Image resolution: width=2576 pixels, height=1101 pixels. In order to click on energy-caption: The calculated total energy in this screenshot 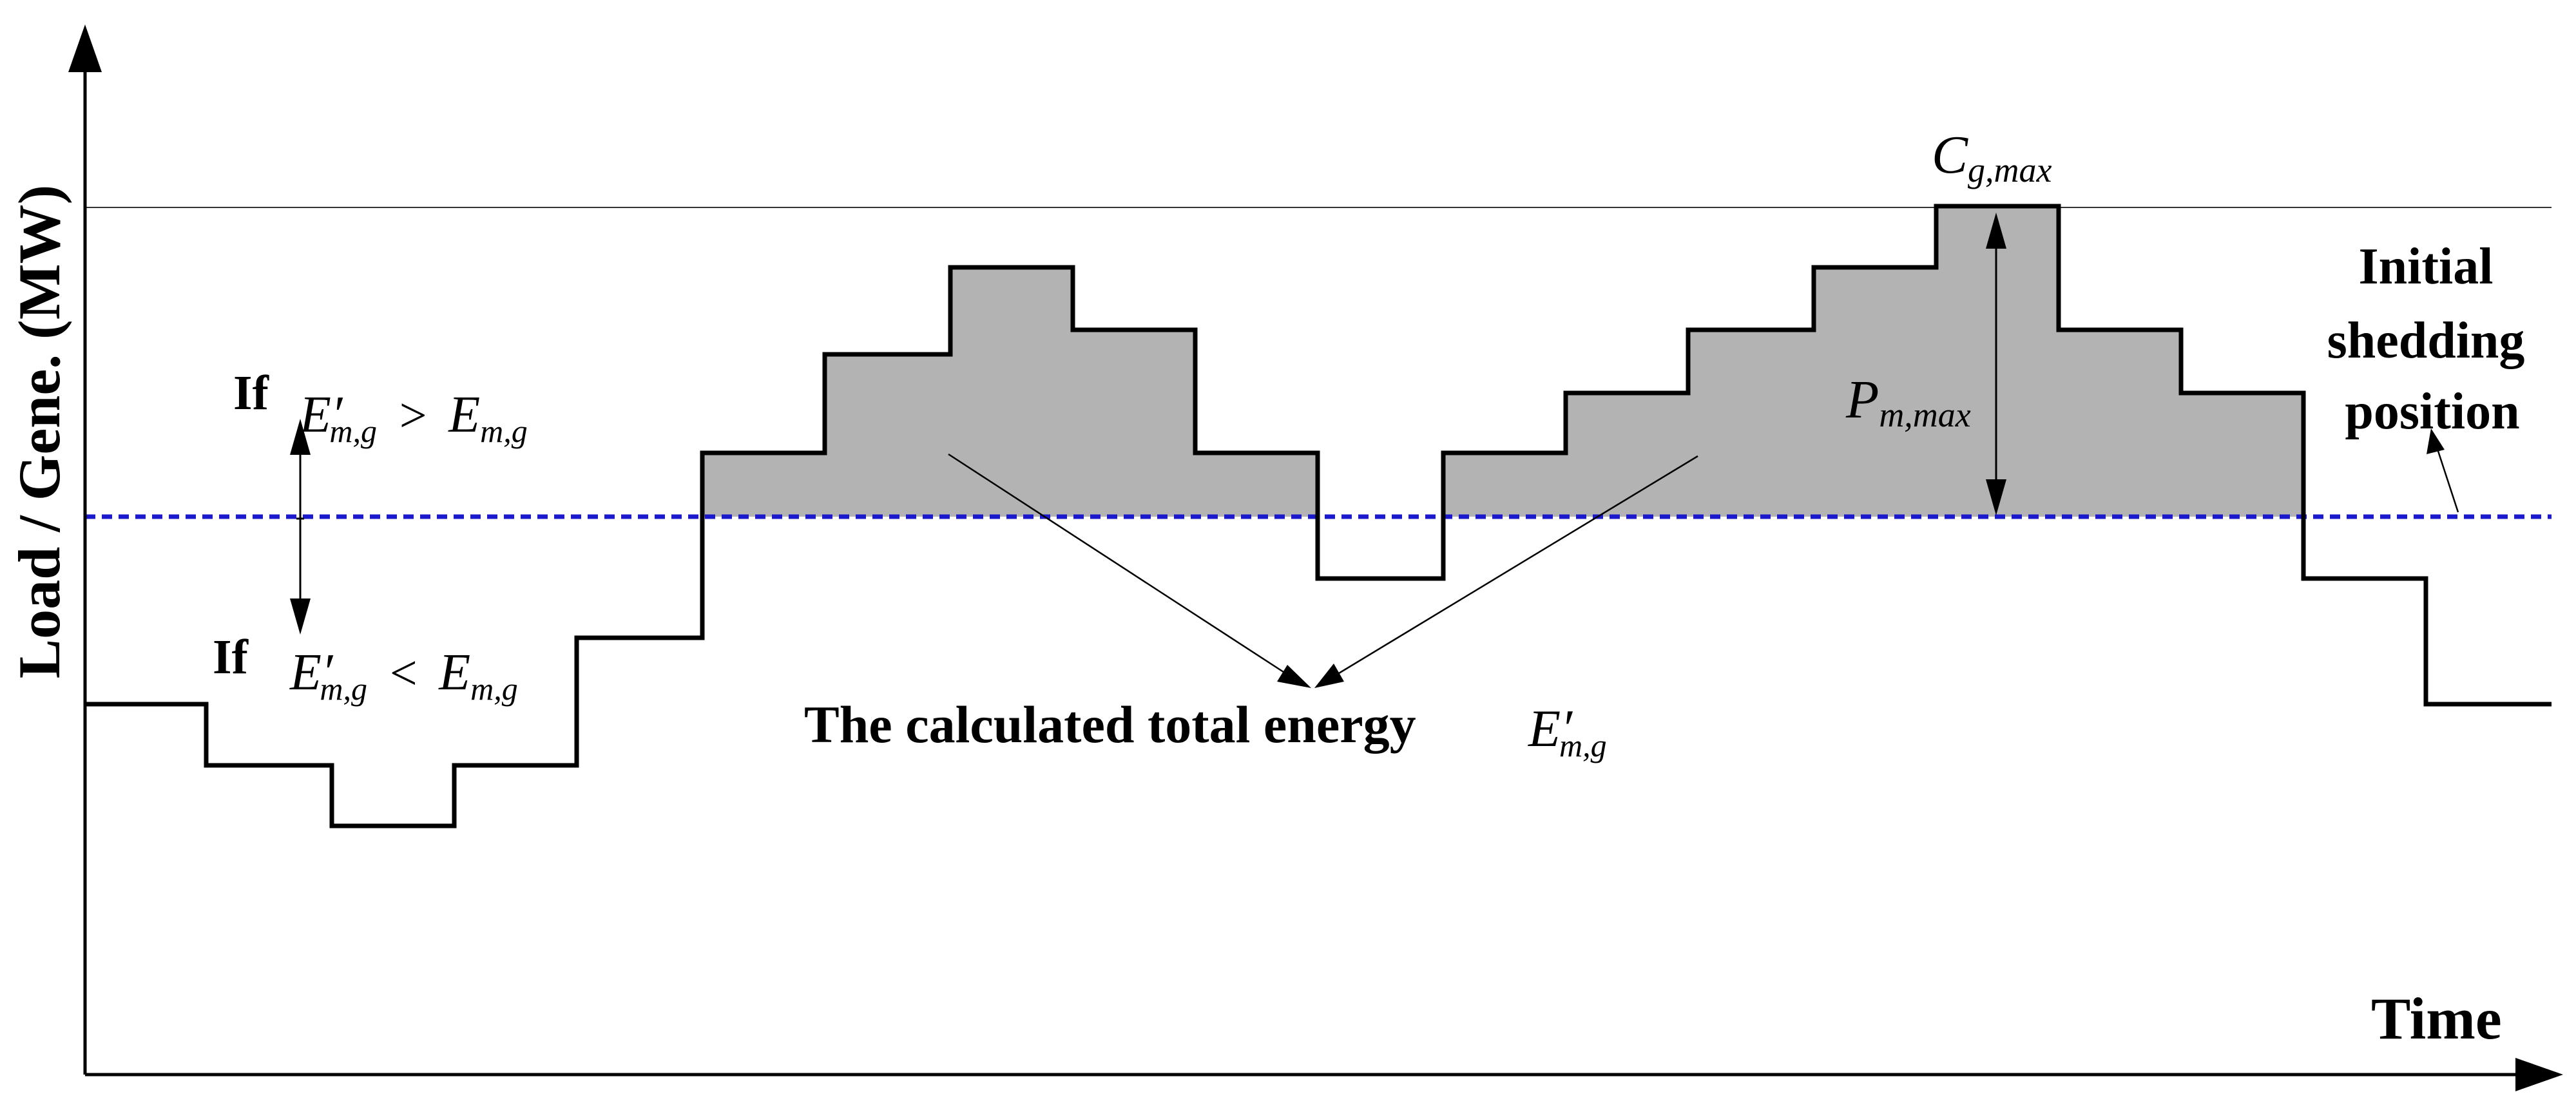, I will do `click(1110, 724)`.